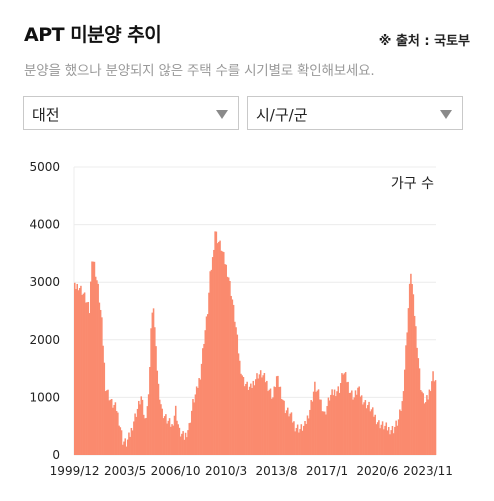 The width and height of the screenshot is (494, 501). What do you see at coordinates (56, 455) in the screenshot?
I see `y-tick-label: 0` at bounding box center [56, 455].